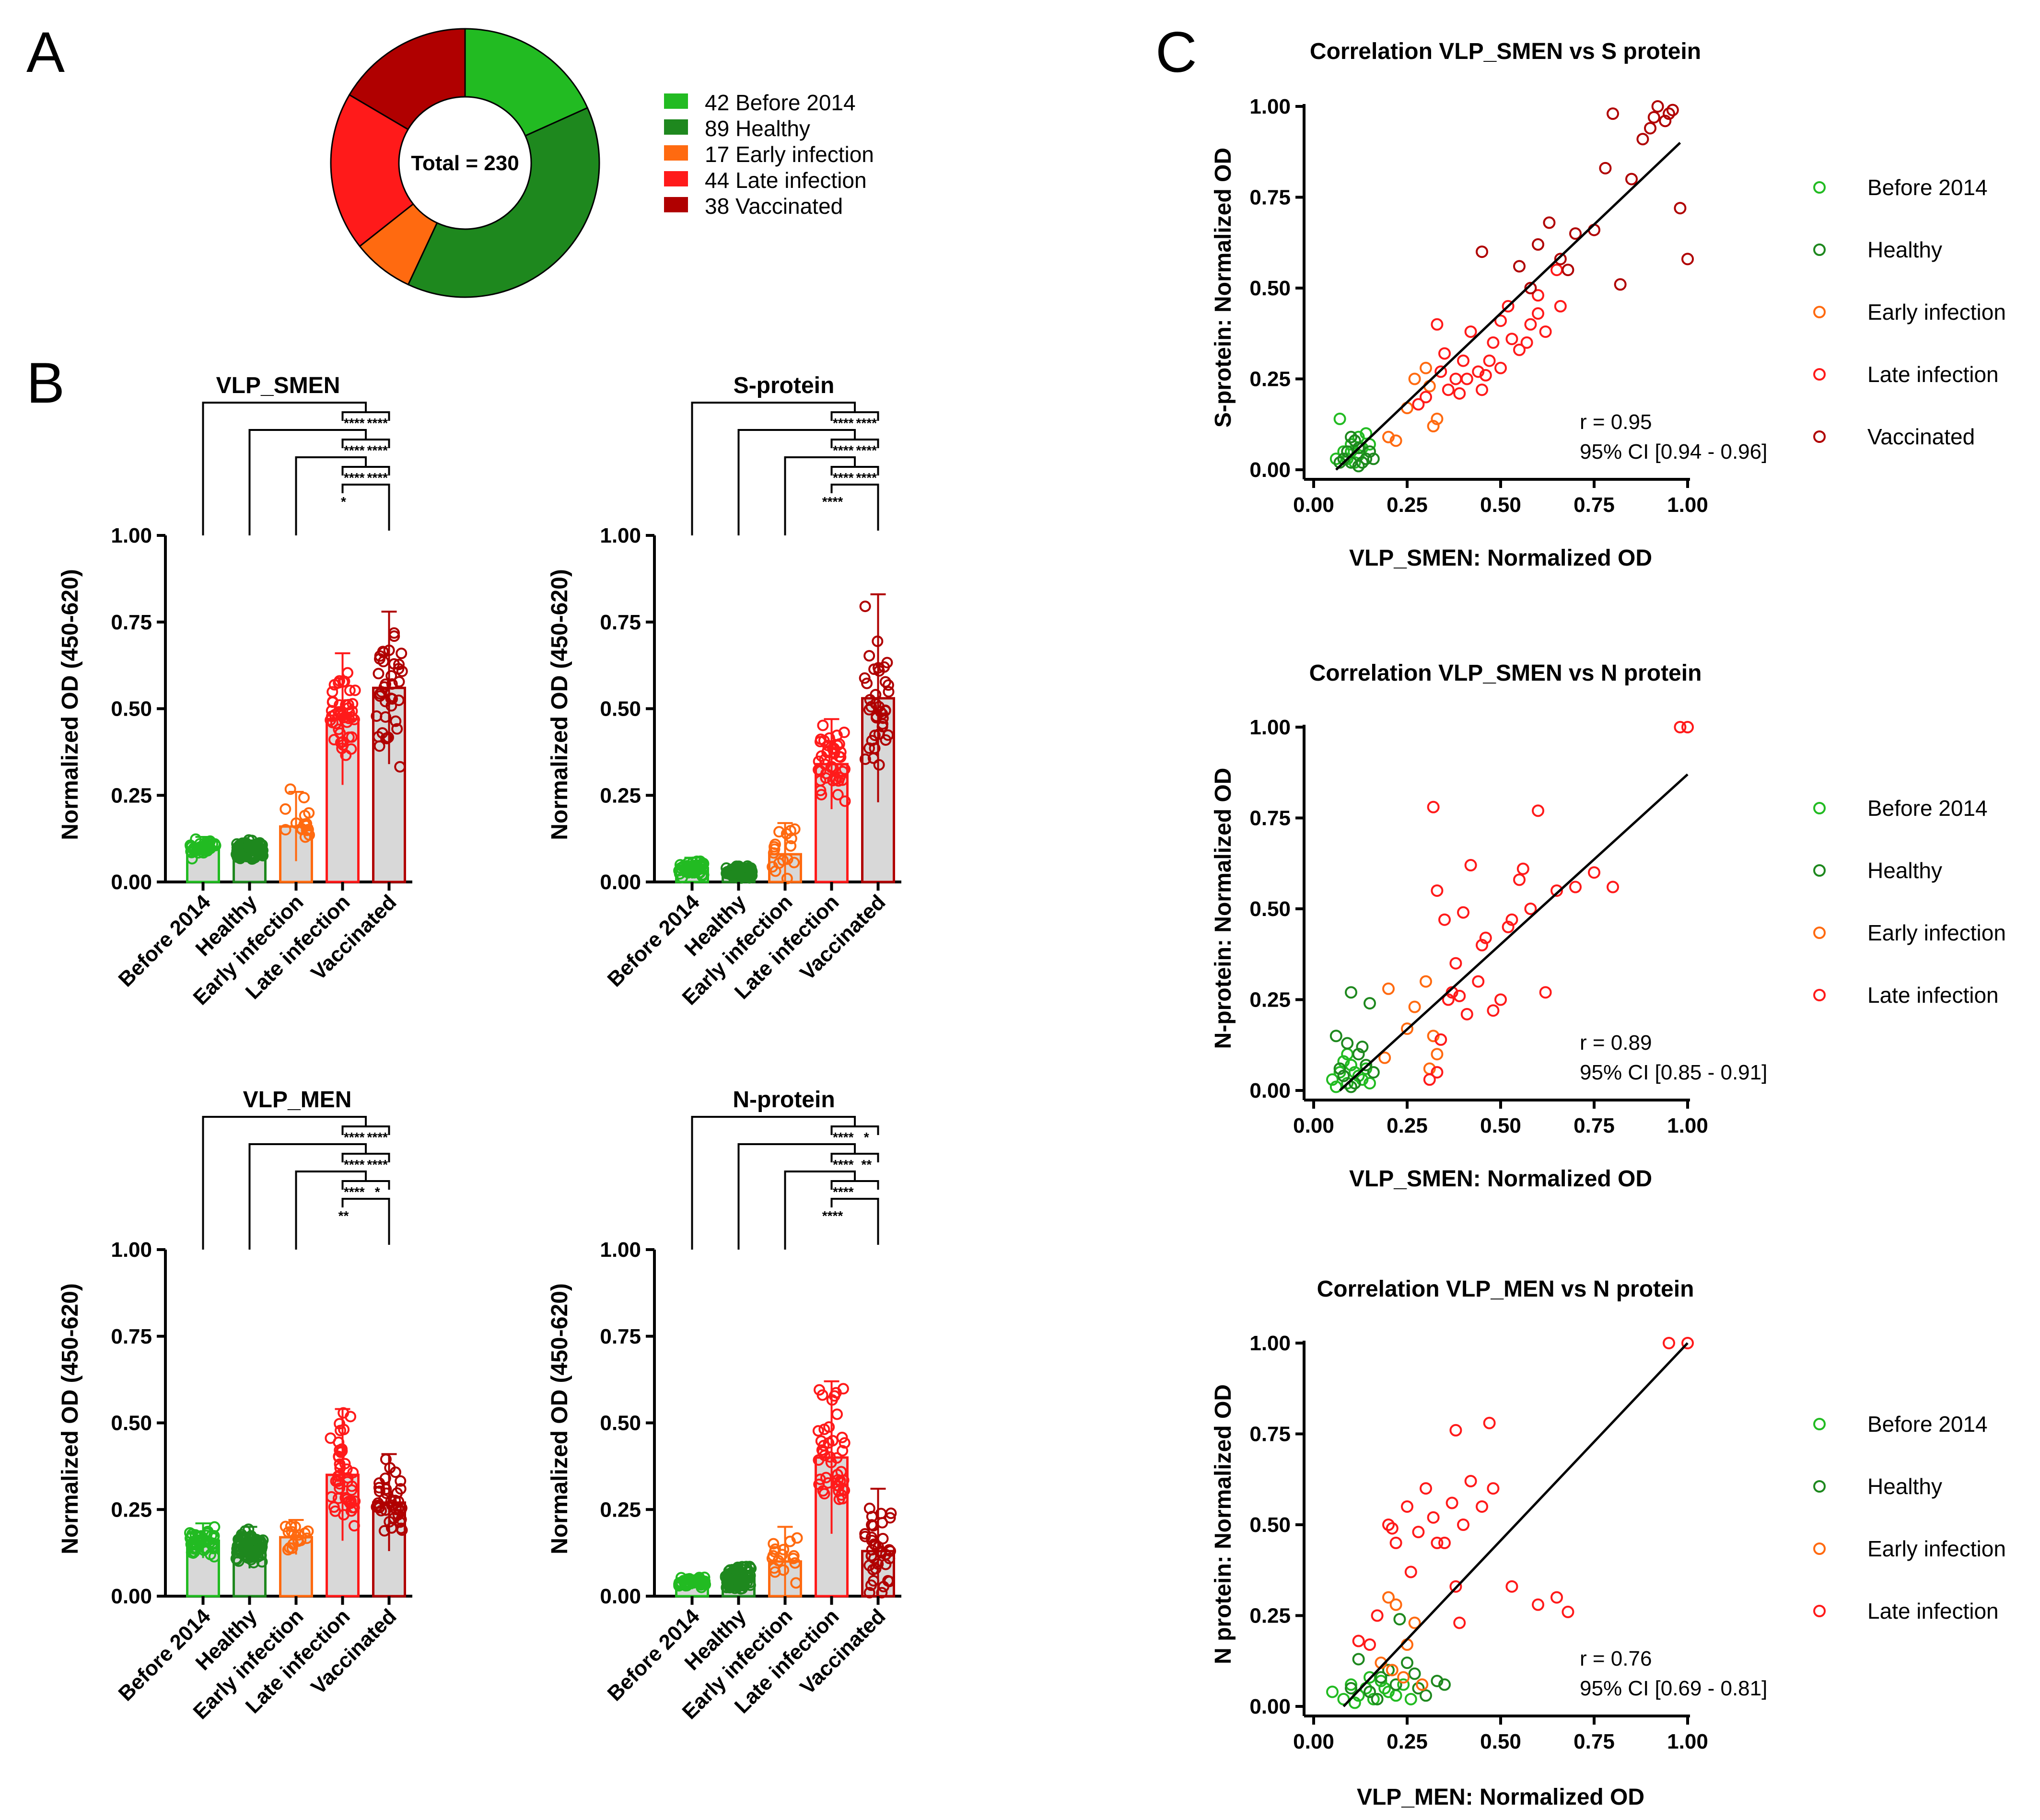 This screenshot has height=1820, width=2040. I want to click on r-value: r = 0.95, so click(1616, 422).